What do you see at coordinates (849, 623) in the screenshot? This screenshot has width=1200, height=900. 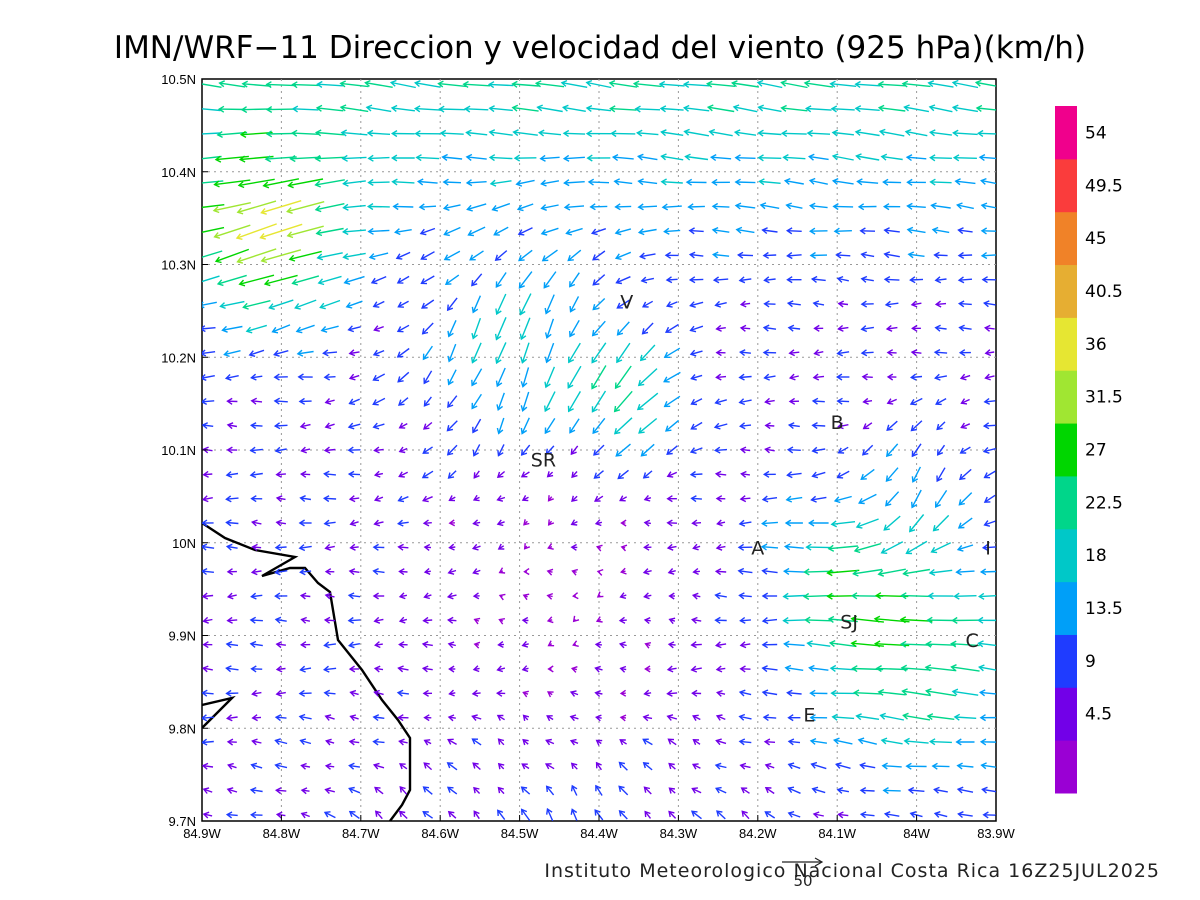 I see `place-label: SJ` at bounding box center [849, 623].